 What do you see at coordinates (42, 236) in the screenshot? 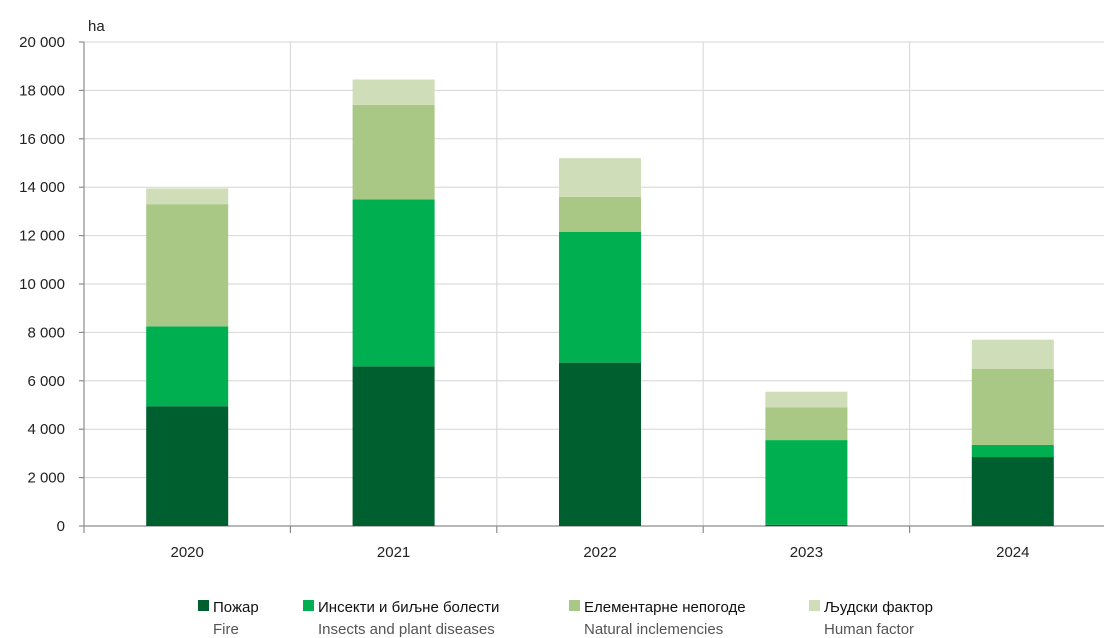
I see `y-tick-label: 12 000` at bounding box center [42, 236].